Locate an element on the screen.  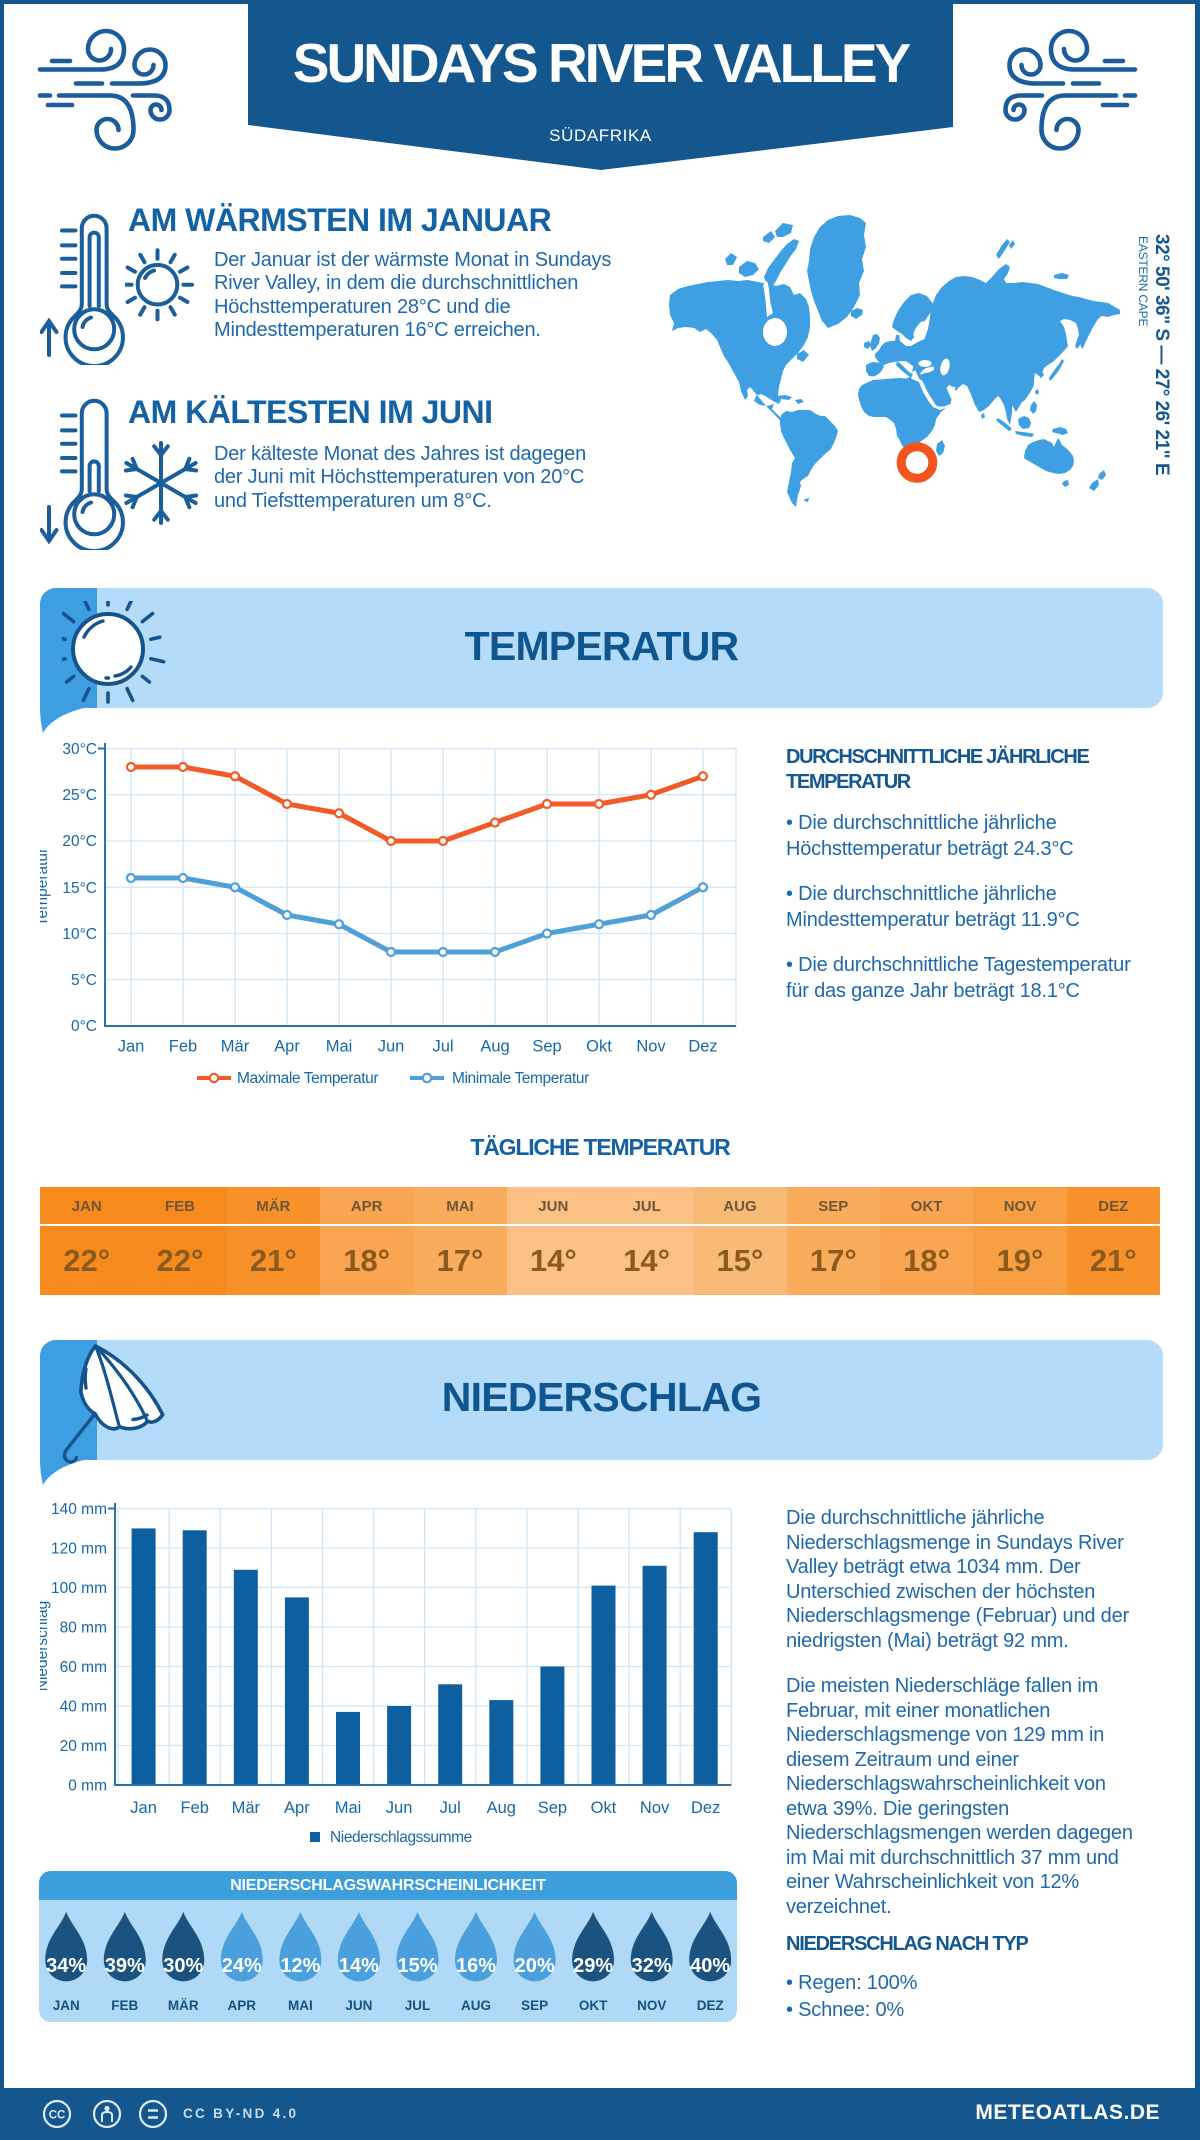
svg-text: JUL is located at coordinates (418, 2005).